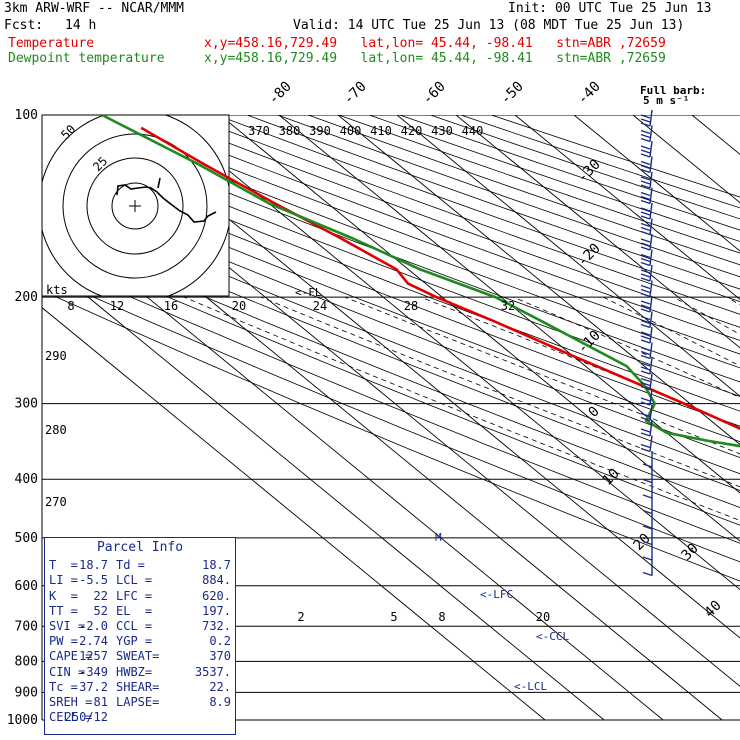 This screenshot has height=740, width=740. I want to click on forecast-label: Fcst:, so click(24, 25).